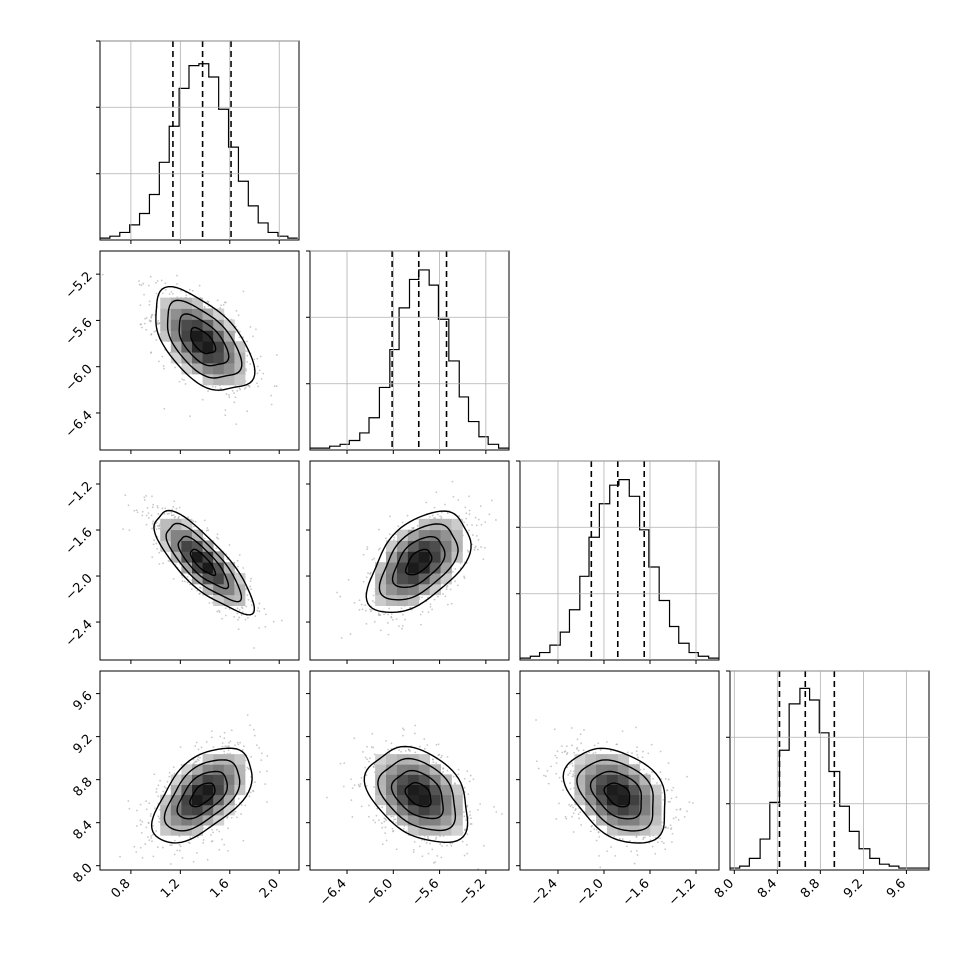  Describe the element at coordinates (544, 892) in the screenshot. I see `x-tick-label: −2.4` at that location.